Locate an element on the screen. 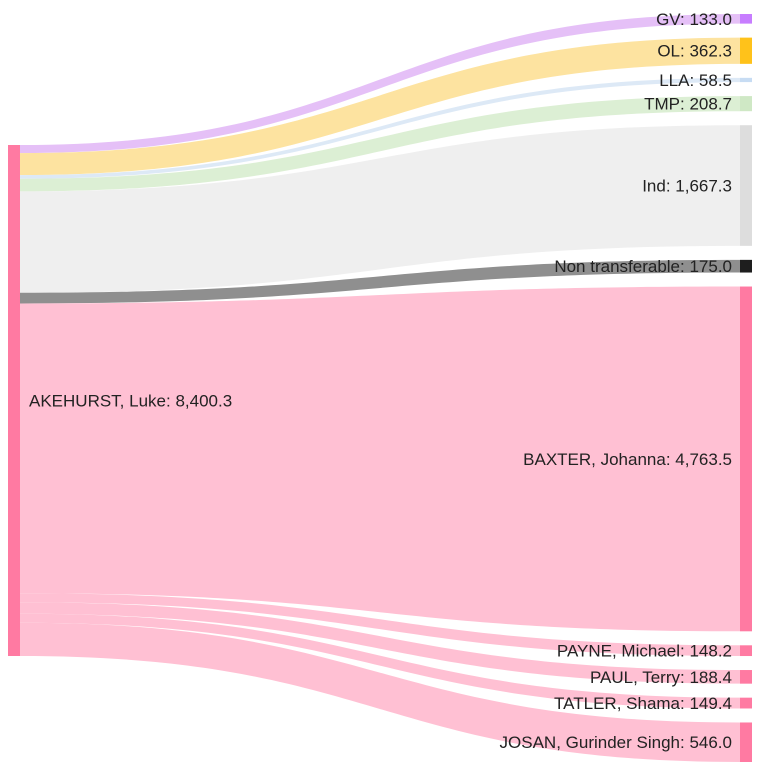 This screenshot has height=776, width=768. node-tatler-shama is located at coordinates (746, 703).